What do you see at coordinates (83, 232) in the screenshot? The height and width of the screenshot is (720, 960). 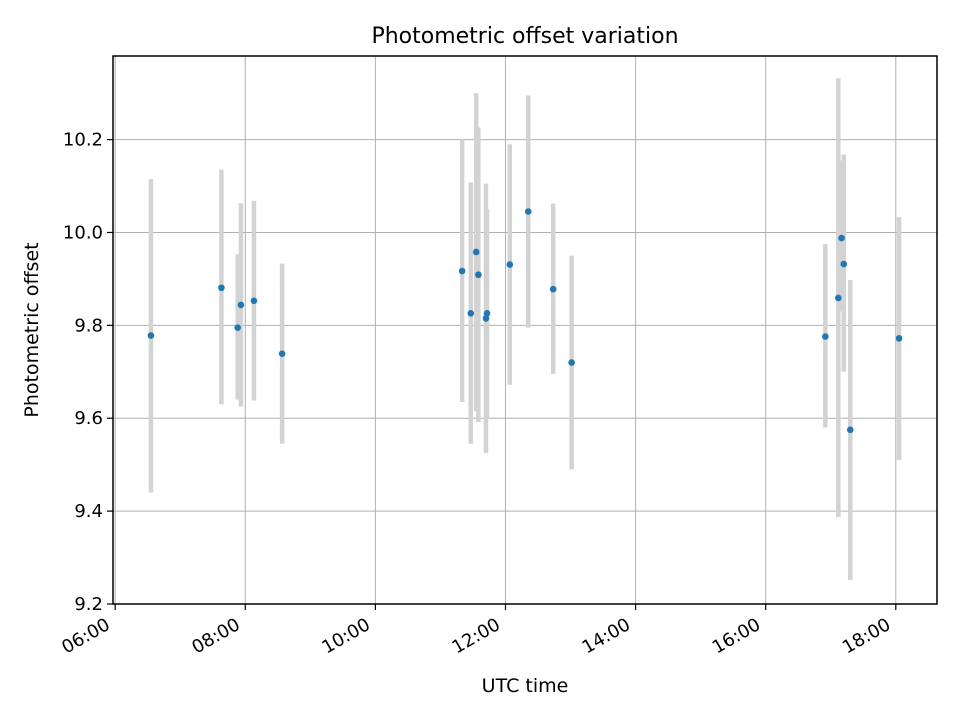 I see `y-tick-label: 10.0` at bounding box center [83, 232].